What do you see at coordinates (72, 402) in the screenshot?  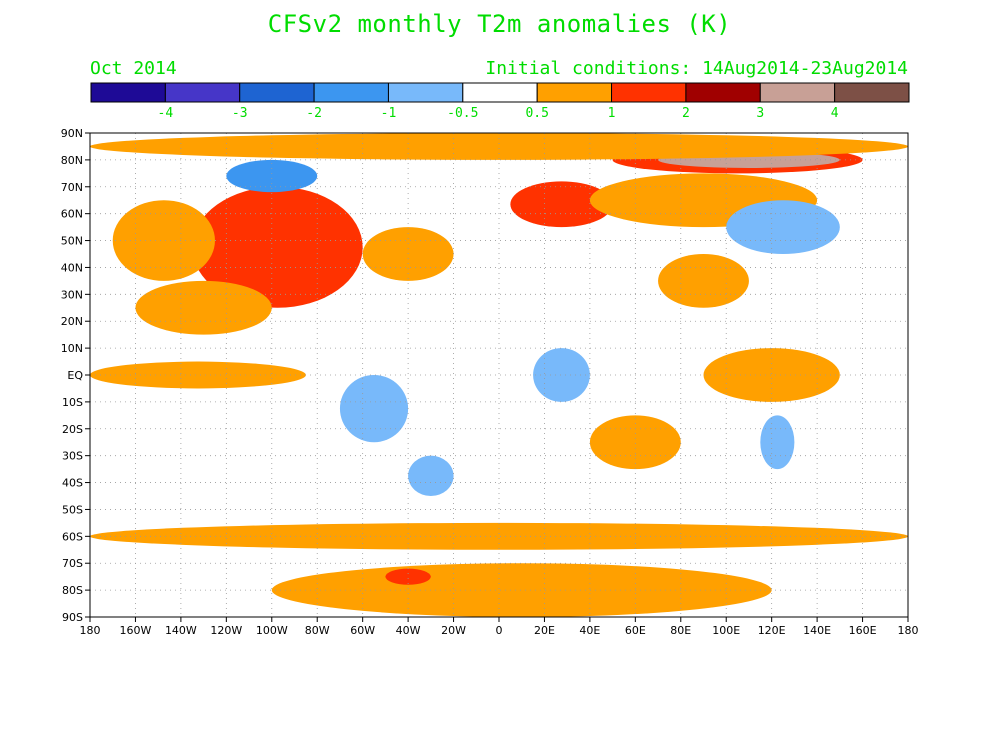 I see `lat-label: 10S` at bounding box center [72, 402].